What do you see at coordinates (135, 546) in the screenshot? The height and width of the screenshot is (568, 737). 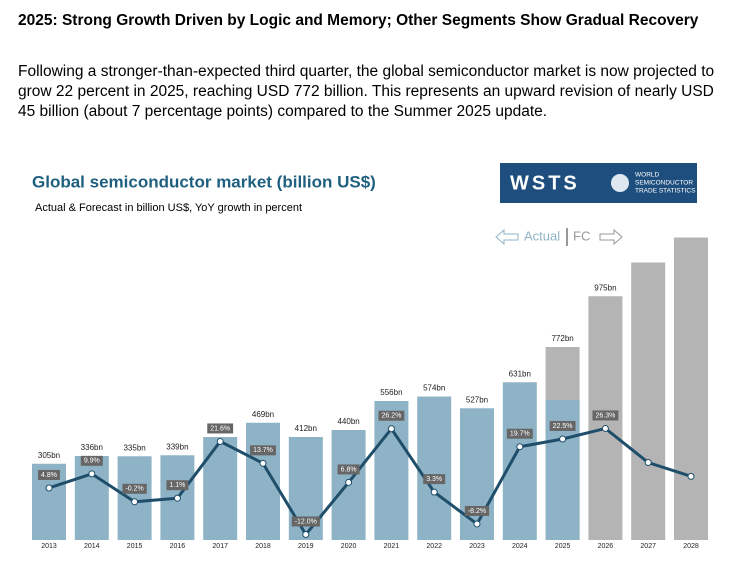 I see `x-tick-label: 2015` at bounding box center [135, 546].